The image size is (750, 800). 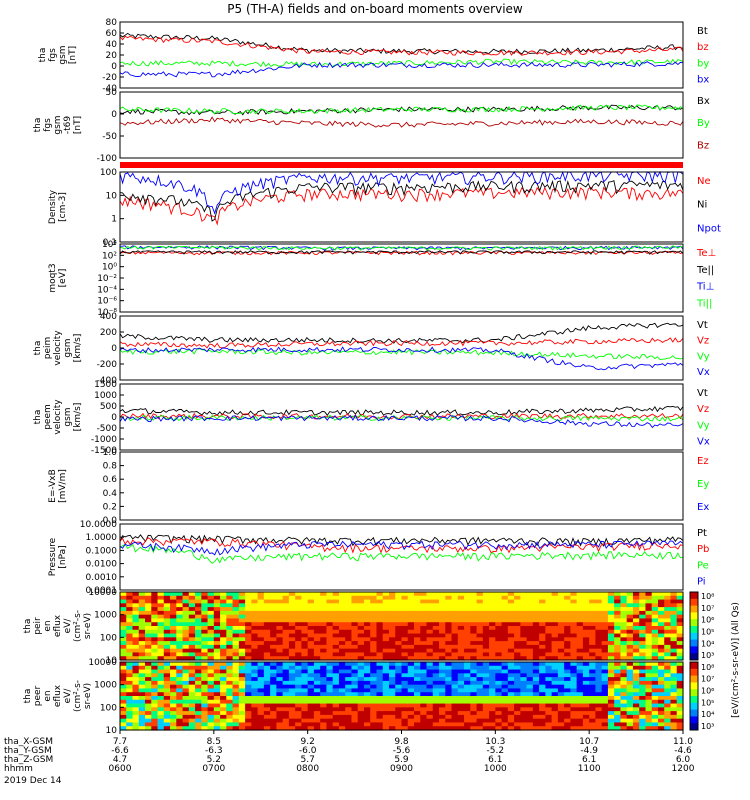 I want to click on y-tick-label: 0, so click(x=114, y=349).